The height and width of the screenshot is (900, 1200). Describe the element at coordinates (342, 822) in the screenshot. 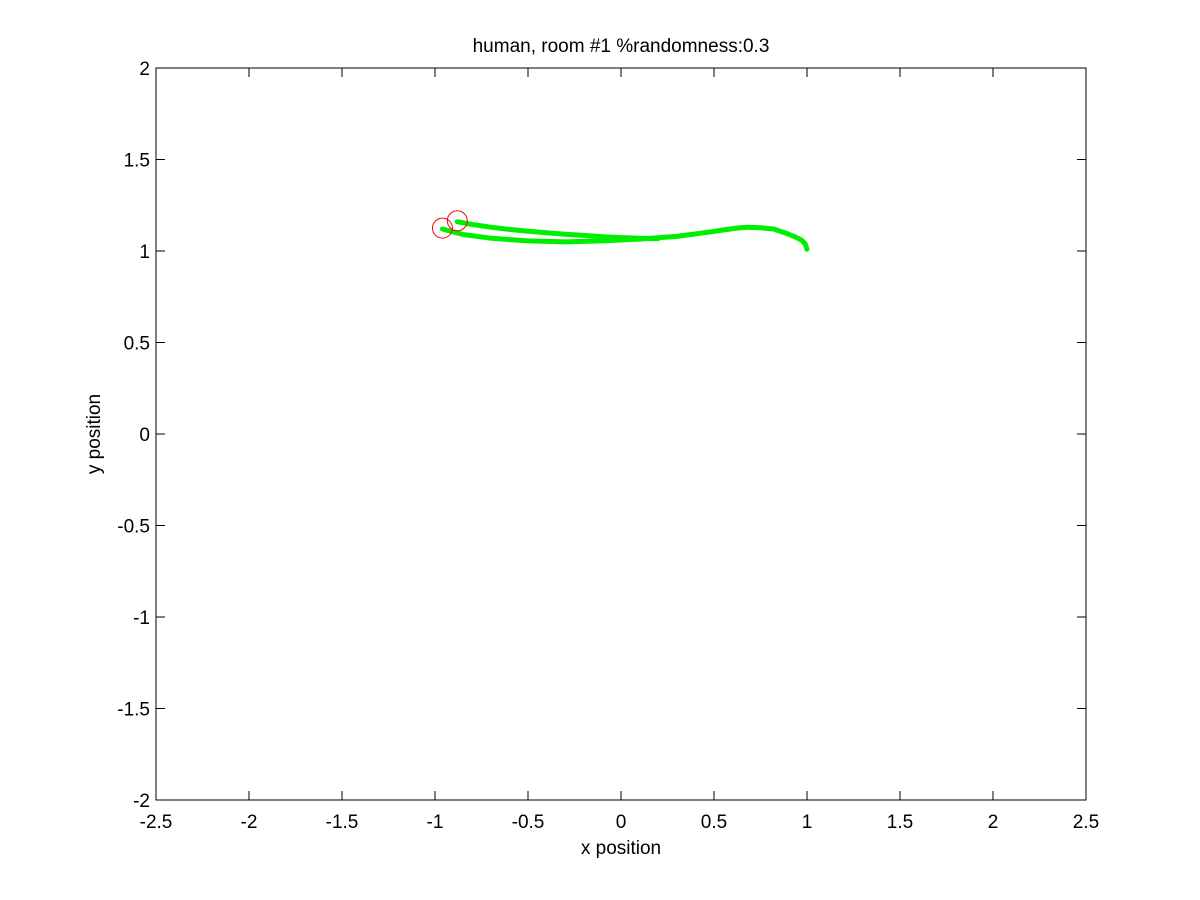

I see `x-tick-label: -1.5` at that location.